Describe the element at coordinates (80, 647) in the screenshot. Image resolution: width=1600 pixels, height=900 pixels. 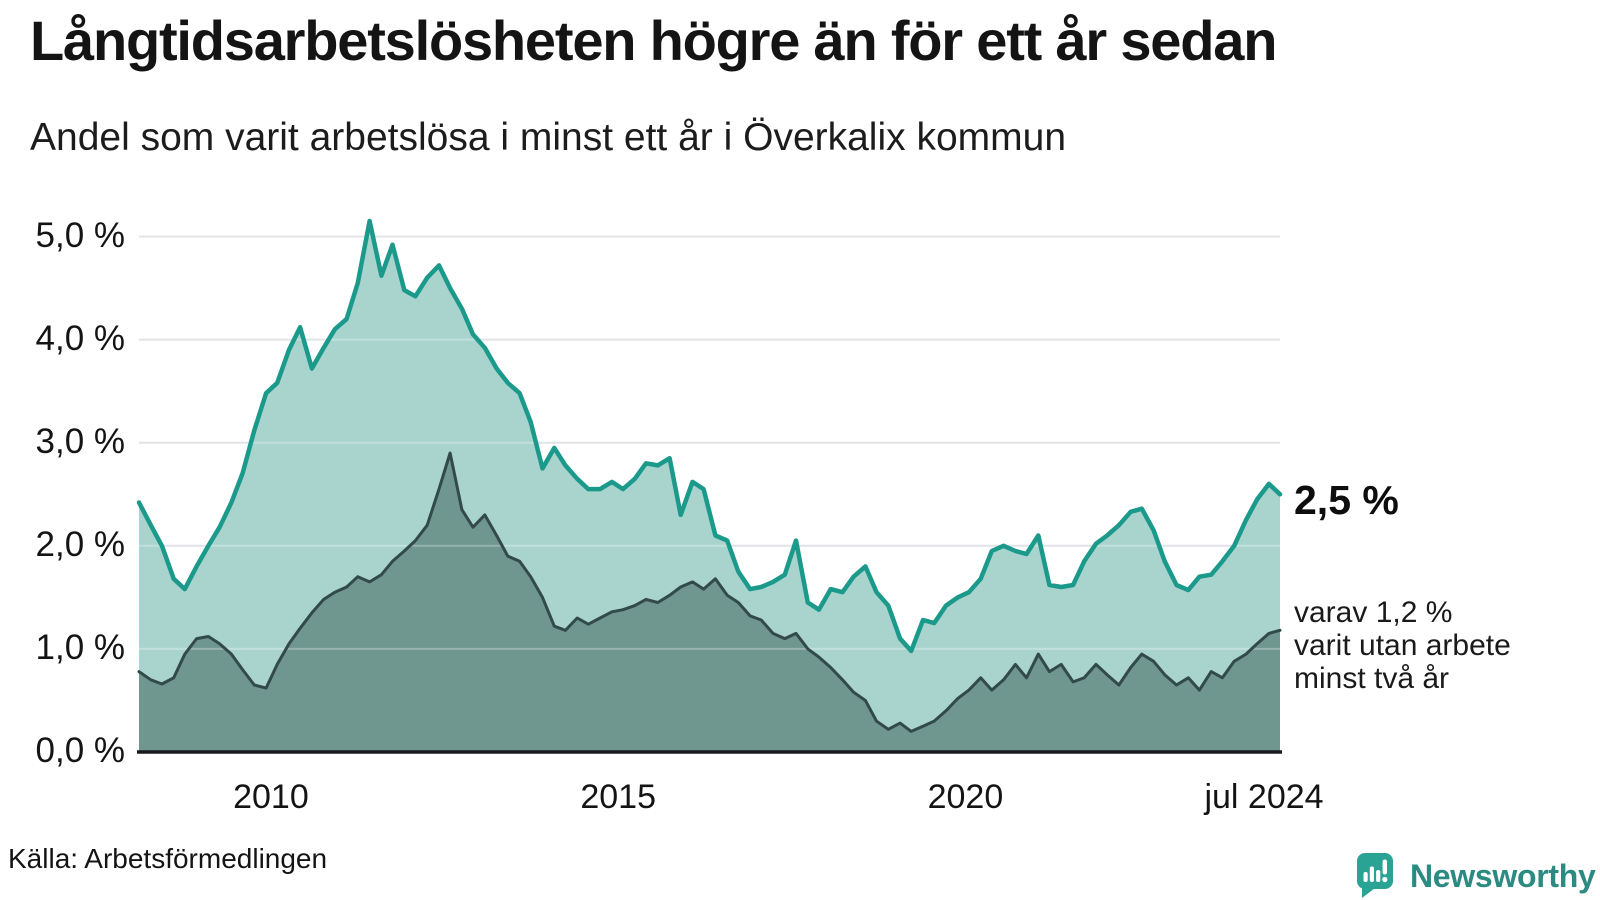
I see `y-axis-tick-label: 1,0 %` at that location.